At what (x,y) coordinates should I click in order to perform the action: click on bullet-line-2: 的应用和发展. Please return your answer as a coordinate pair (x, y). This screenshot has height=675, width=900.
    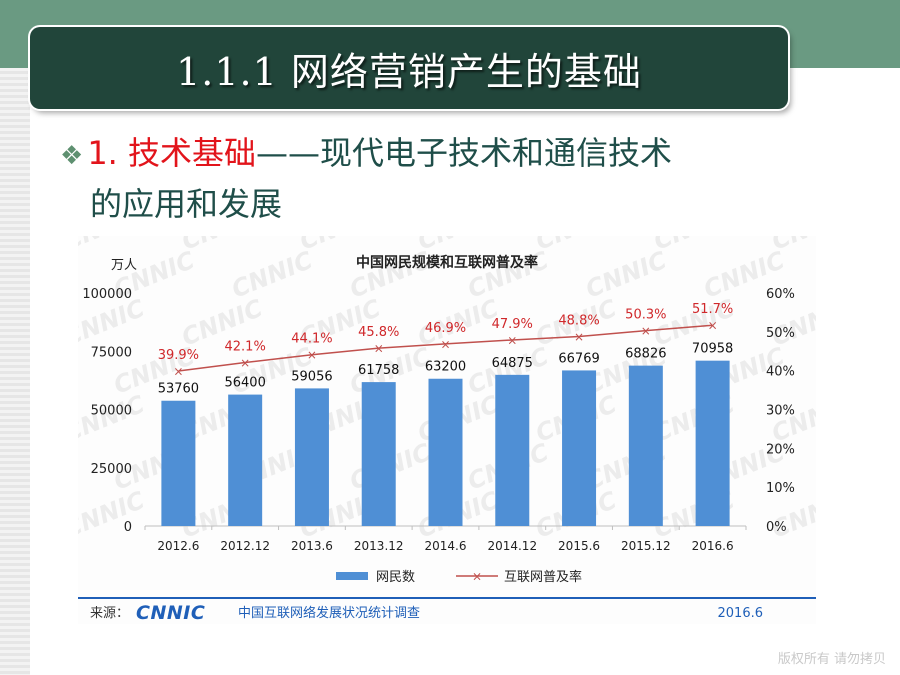
    Looking at the image, I should click on (186, 204).